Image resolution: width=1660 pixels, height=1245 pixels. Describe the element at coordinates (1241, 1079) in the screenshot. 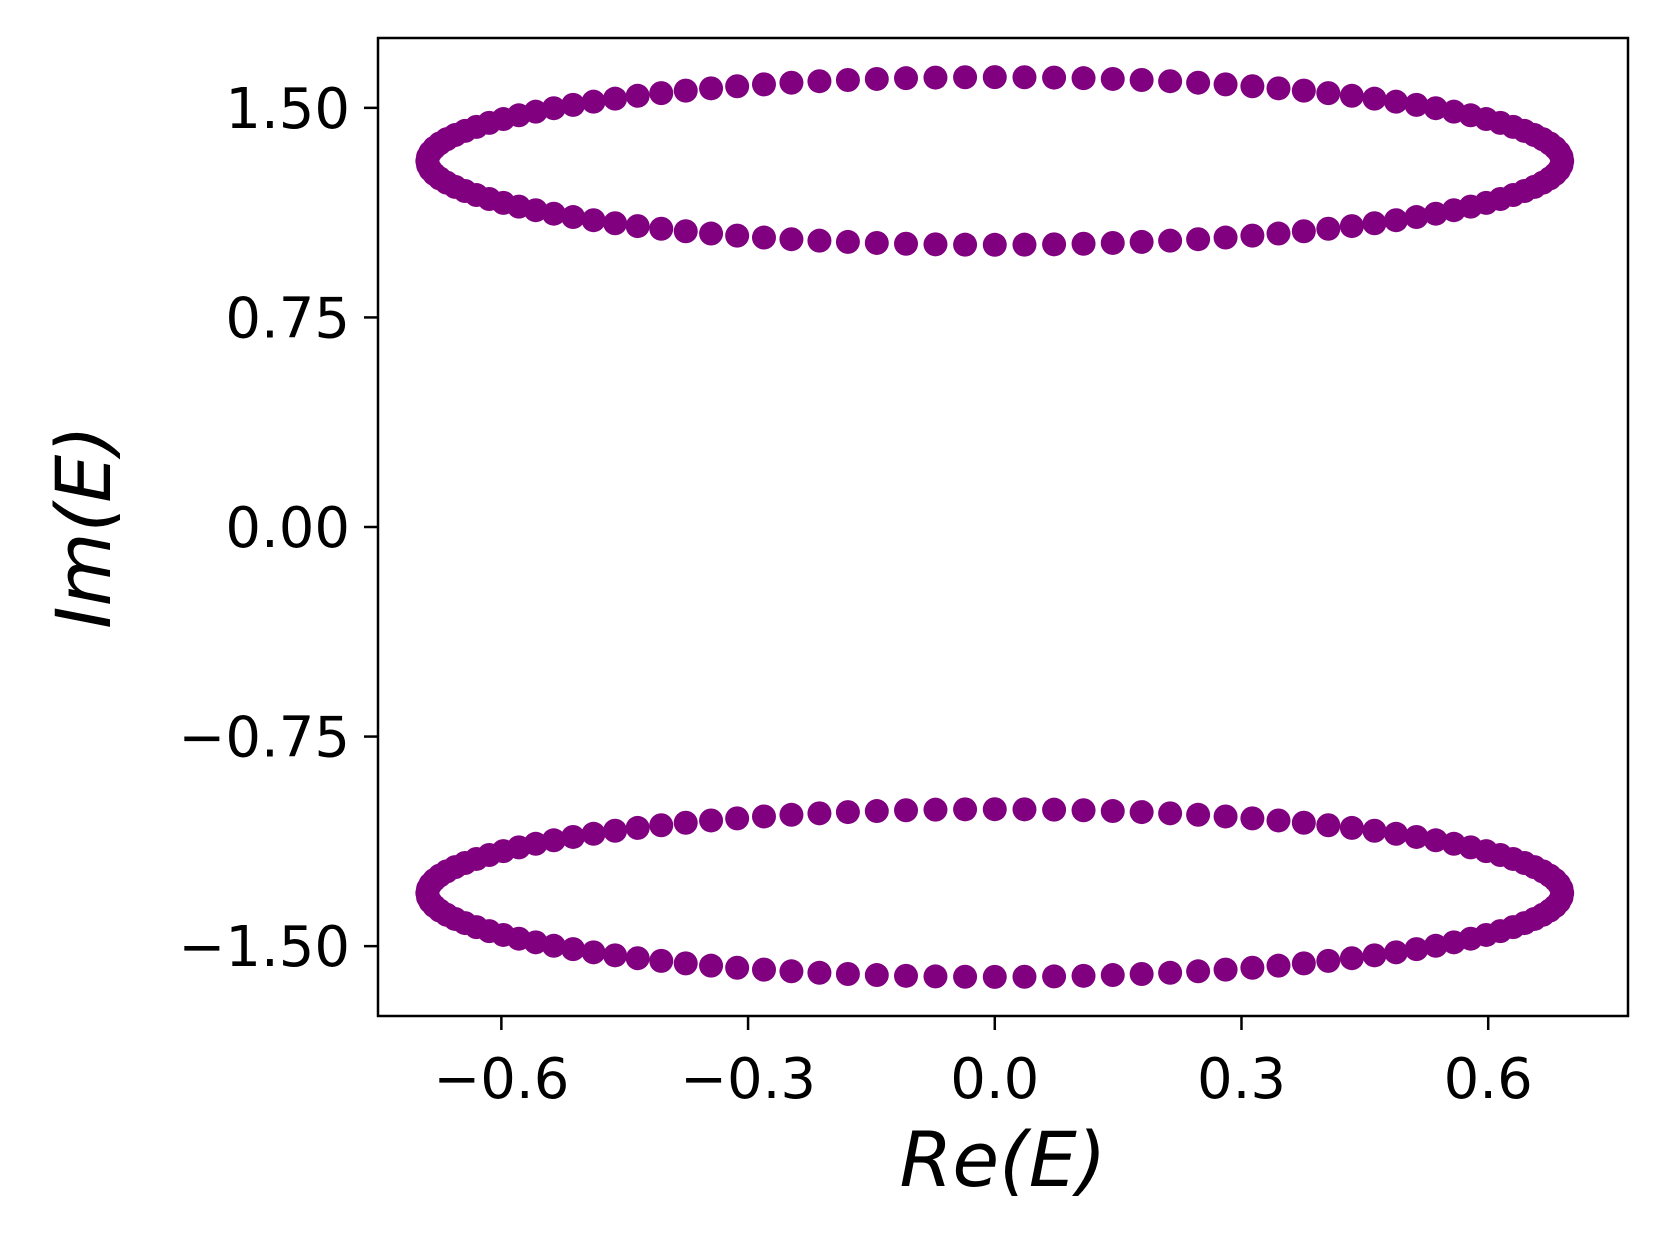

I see `x-tick-label: 0.3` at that location.